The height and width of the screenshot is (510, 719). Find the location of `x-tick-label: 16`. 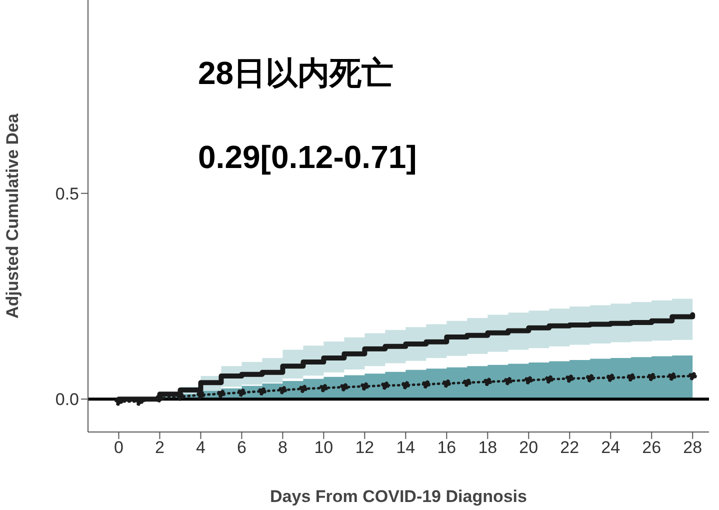

x-tick-label: 16 is located at coordinates (446, 448).